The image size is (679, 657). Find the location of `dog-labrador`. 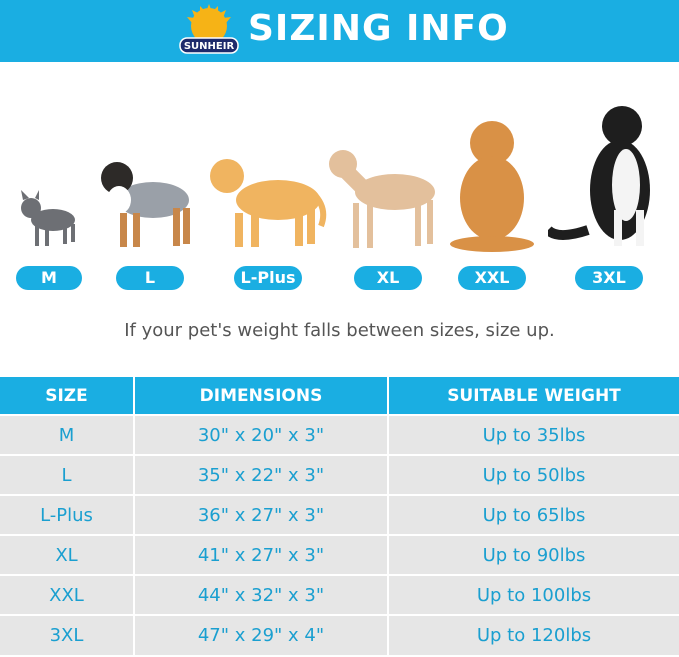

dog-labrador is located at coordinates (382, 199).